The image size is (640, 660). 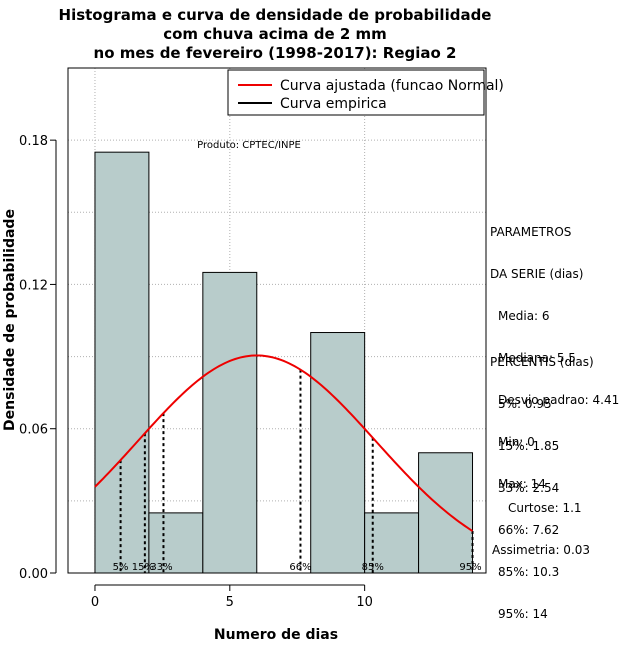 I want to click on legend-label-fit: Curva ajustada (funcao Normal), so click(x=392, y=86).